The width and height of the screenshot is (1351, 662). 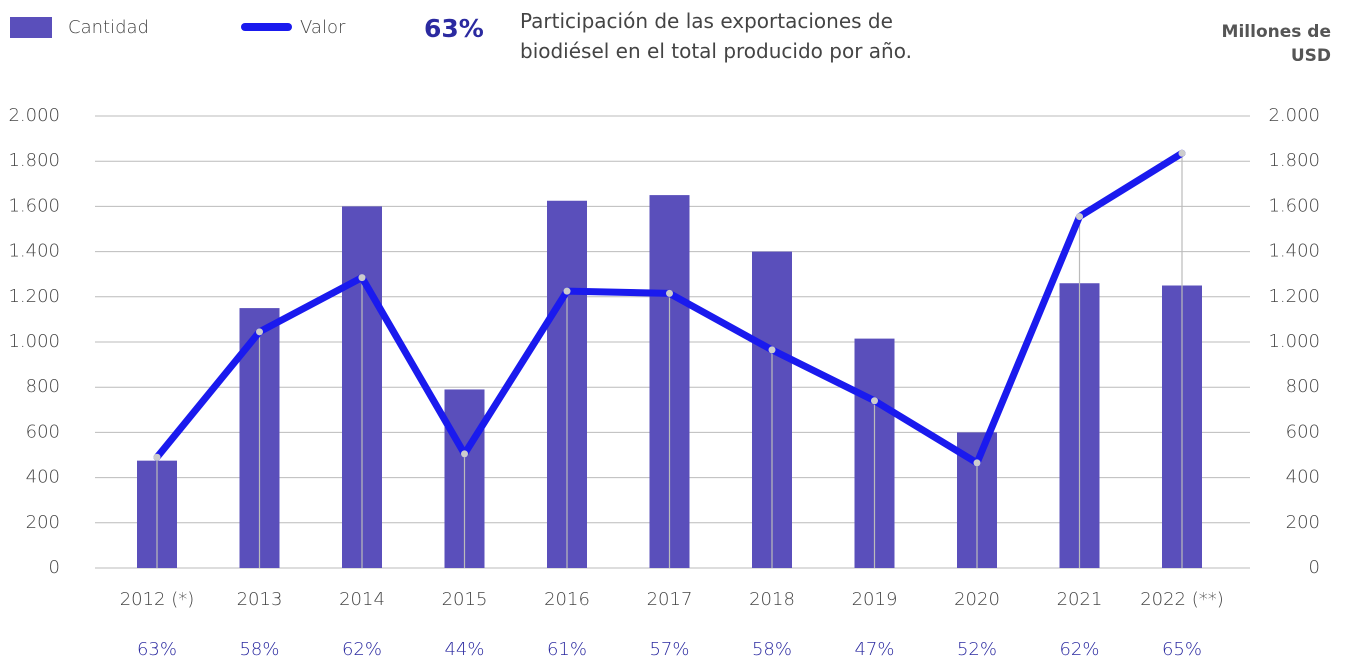 What do you see at coordinates (260, 599) in the screenshot?
I see `x-tick-label: 2013` at bounding box center [260, 599].